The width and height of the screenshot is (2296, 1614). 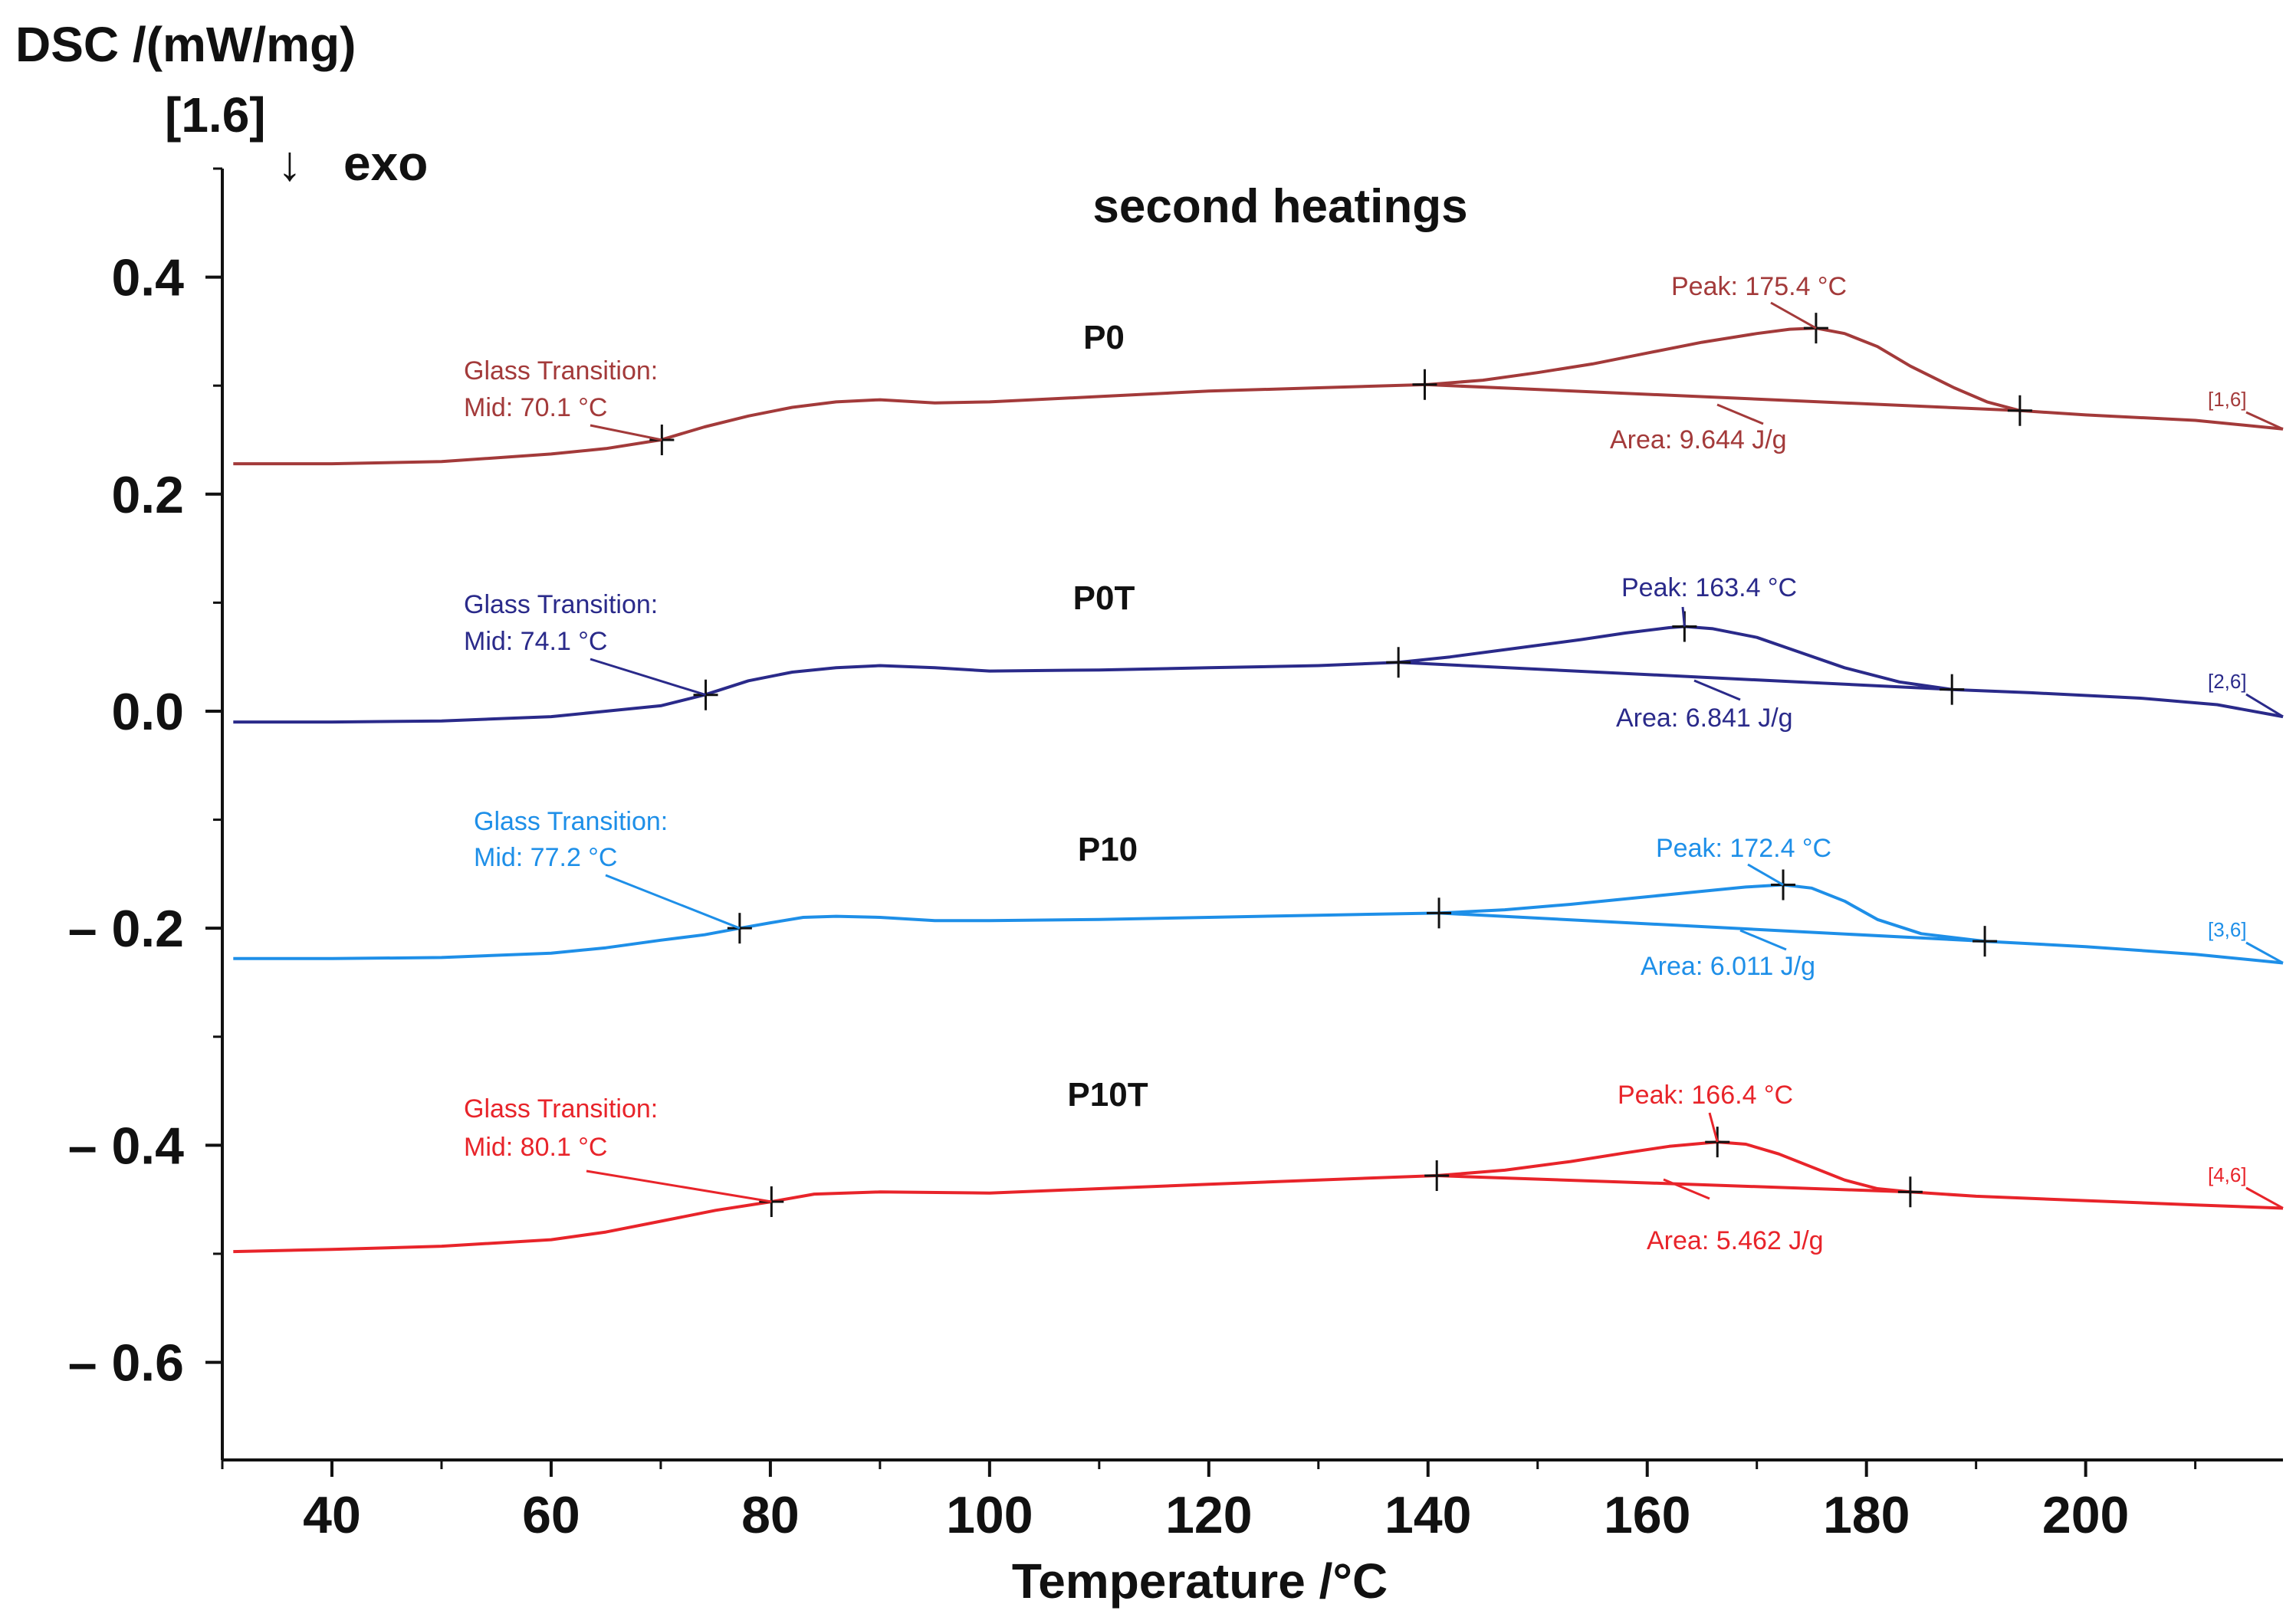 I want to click on area-label: Area: 5.462 J/g, so click(x=1735, y=1240).